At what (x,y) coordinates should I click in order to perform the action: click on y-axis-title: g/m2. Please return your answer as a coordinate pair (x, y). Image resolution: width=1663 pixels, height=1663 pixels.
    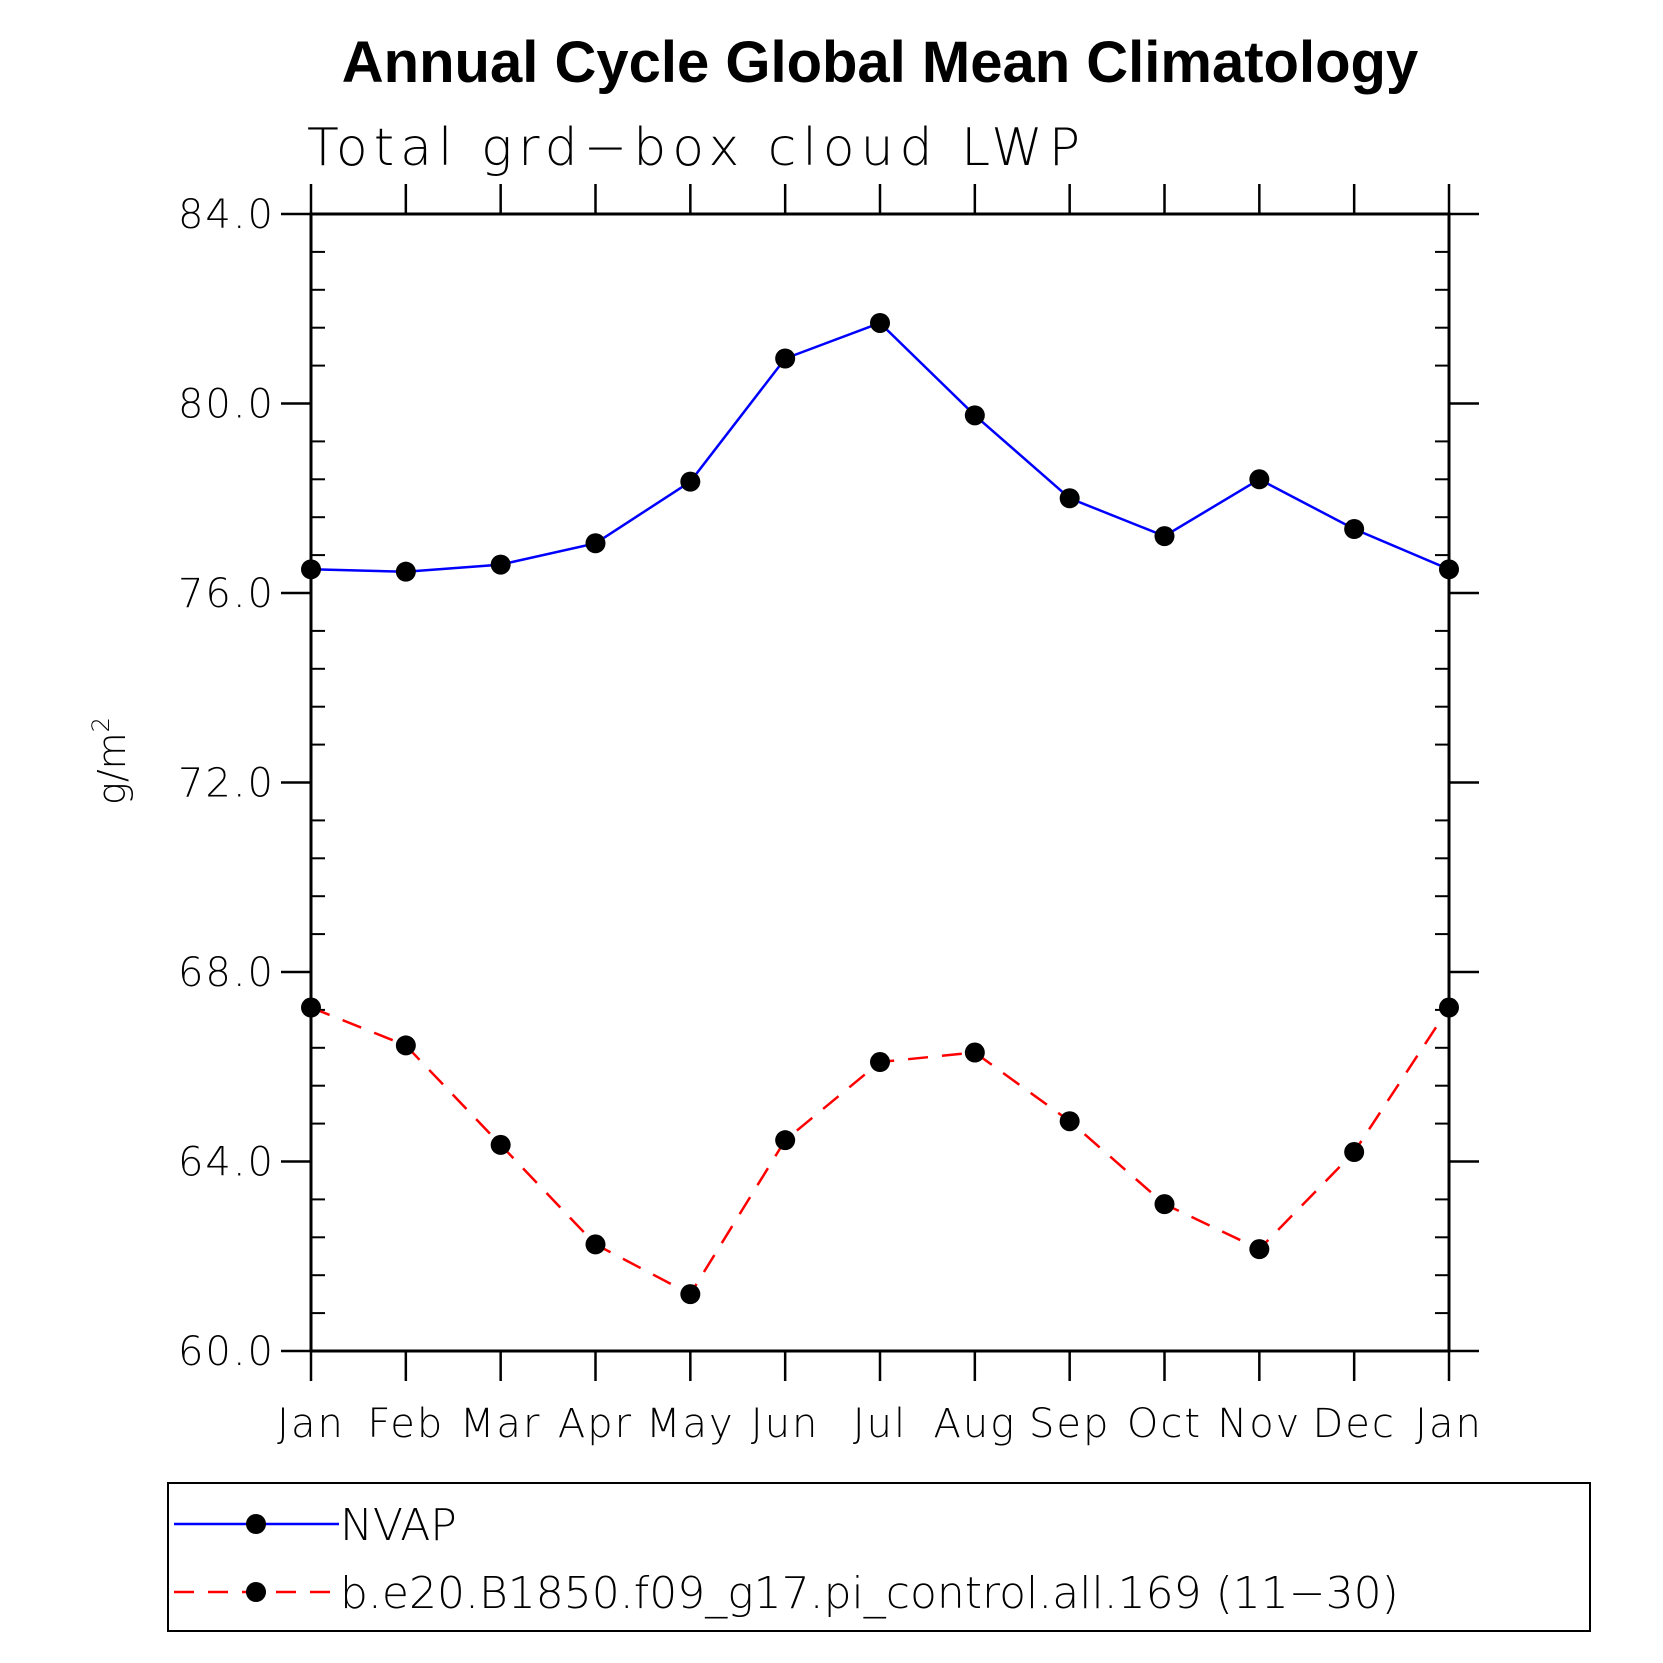
    Looking at the image, I should click on (110, 761).